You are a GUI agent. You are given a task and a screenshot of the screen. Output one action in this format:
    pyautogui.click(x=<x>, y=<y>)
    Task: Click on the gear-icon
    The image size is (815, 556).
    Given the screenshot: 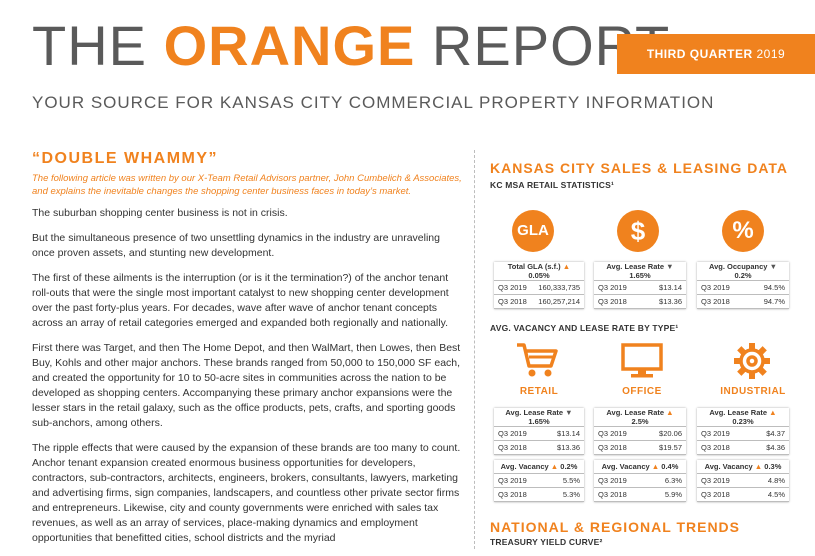 What is the action you would take?
    pyautogui.click(x=752, y=361)
    